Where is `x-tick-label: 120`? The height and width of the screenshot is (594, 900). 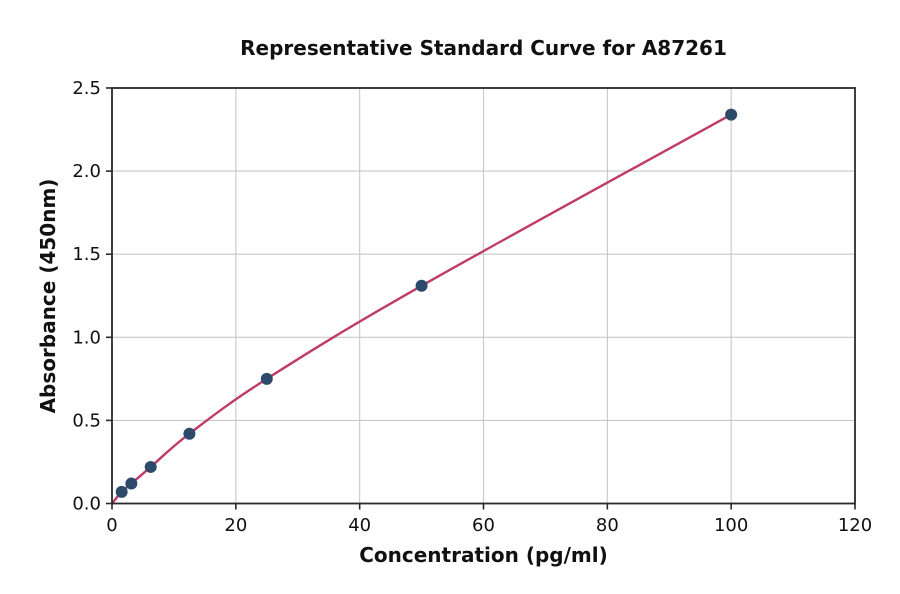 x-tick-label: 120 is located at coordinates (855, 525).